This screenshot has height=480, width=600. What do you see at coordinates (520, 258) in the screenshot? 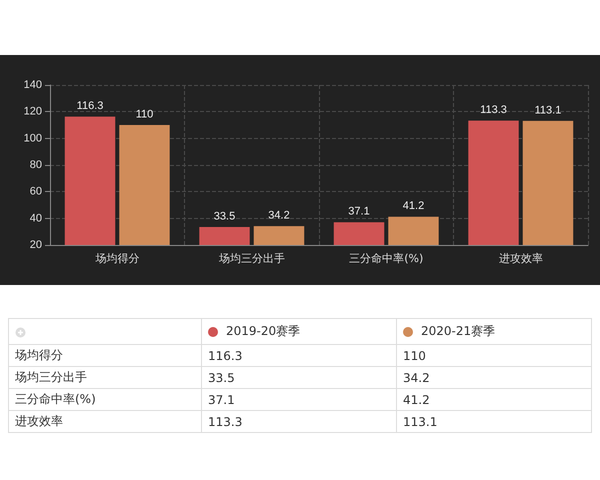
I see `x-tick-label: 进攻效率` at bounding box center [520, 258].